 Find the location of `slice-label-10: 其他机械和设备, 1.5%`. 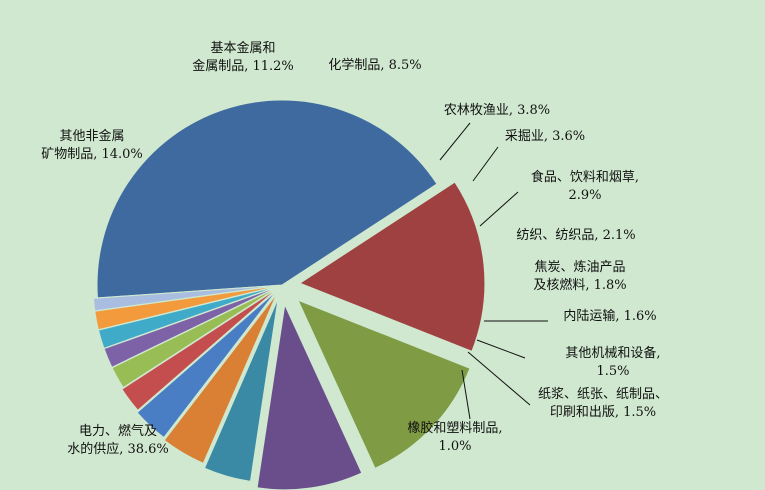

slice-label-10: 其他机械和设备, 1.5% is located at coordinates (612, 362).